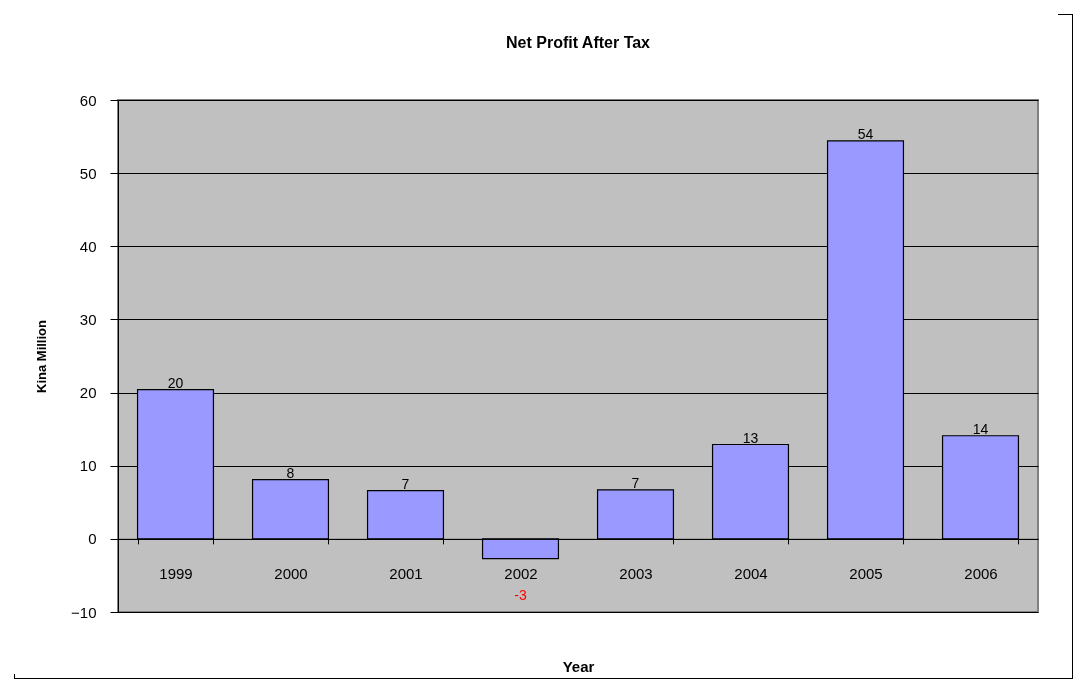  Describe the element at coordinates (578, 666) in the screenshot. I see `x-axis-title: Year` at that location.